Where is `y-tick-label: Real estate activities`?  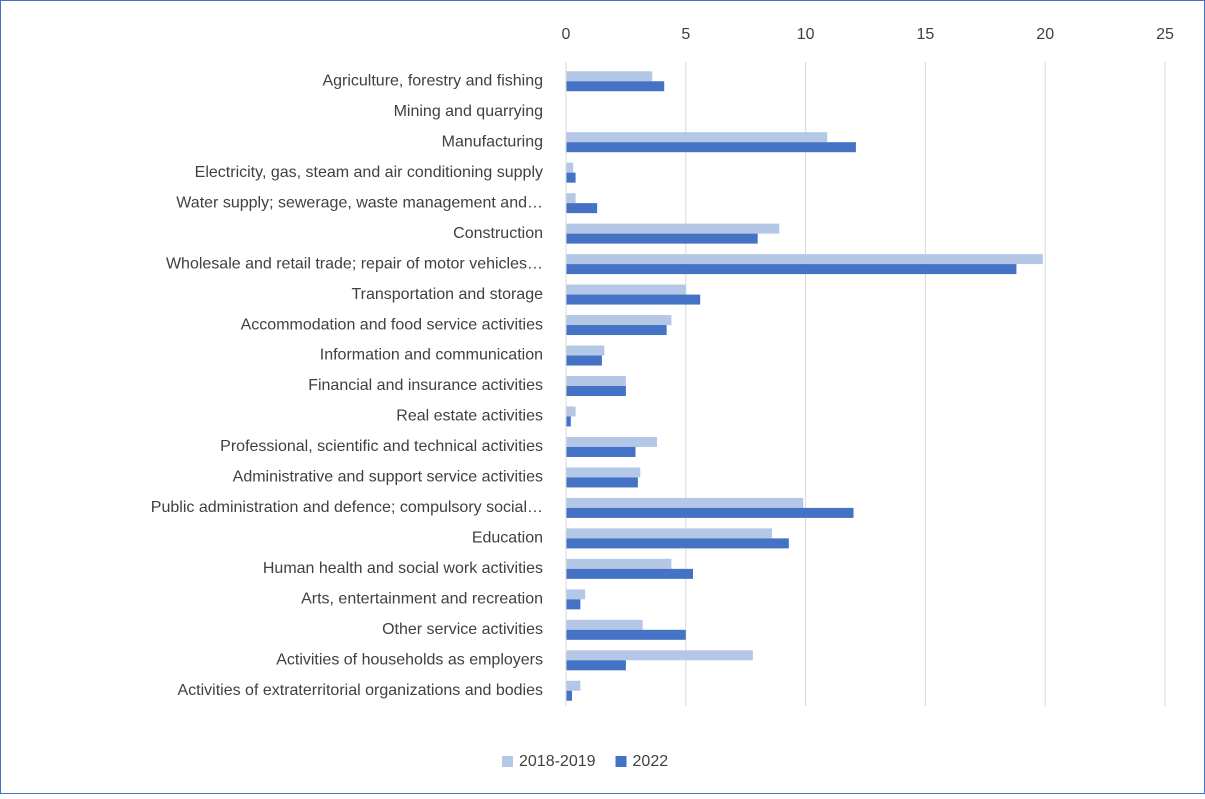 y-tick-label: Real estate activities is located at coordinates (469, 416).